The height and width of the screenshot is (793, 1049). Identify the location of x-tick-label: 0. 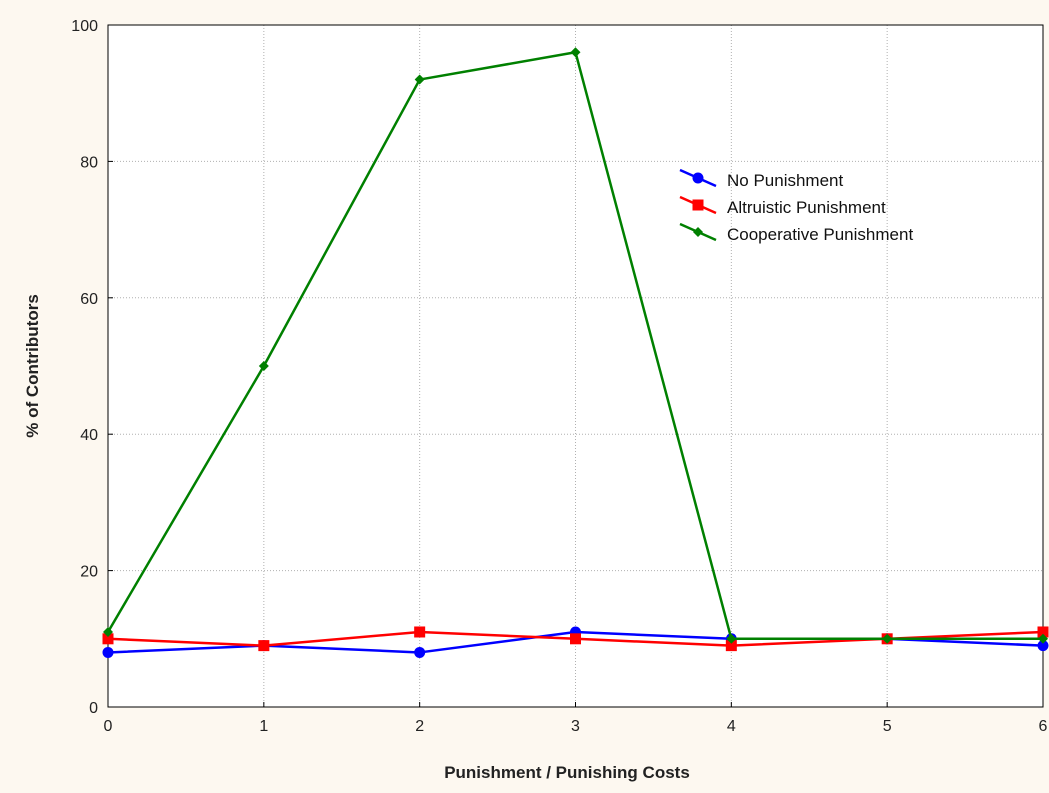
(108, 726).